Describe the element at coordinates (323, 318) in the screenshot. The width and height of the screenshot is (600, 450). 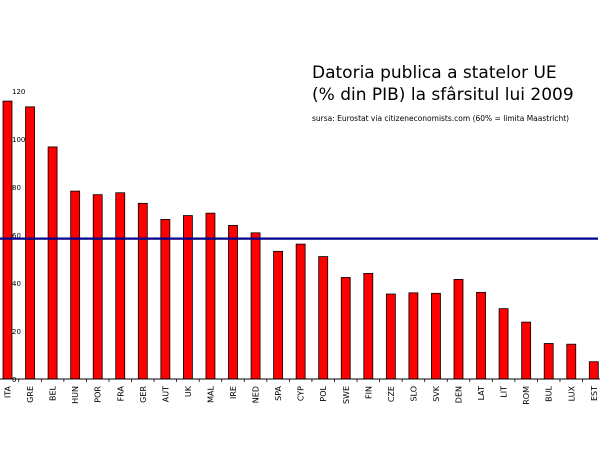
I see `bar-pol` at that location.